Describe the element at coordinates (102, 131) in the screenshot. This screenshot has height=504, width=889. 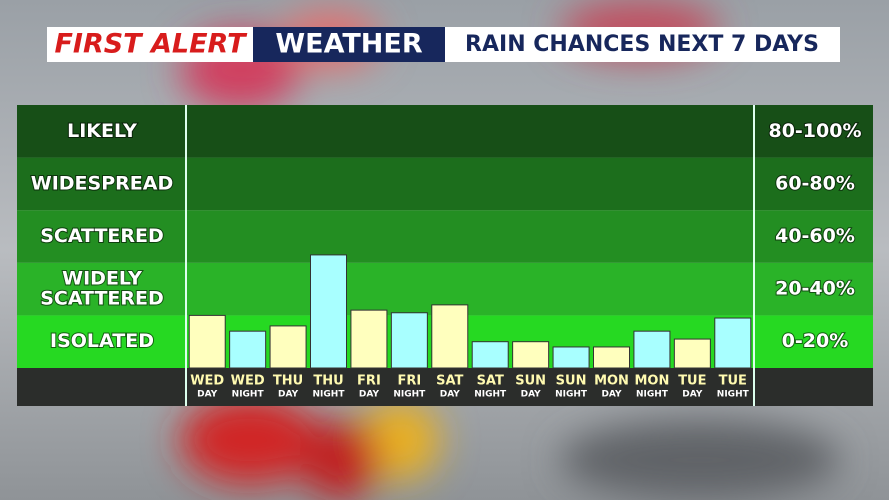
I see `band-label: LIKELY` at that location.